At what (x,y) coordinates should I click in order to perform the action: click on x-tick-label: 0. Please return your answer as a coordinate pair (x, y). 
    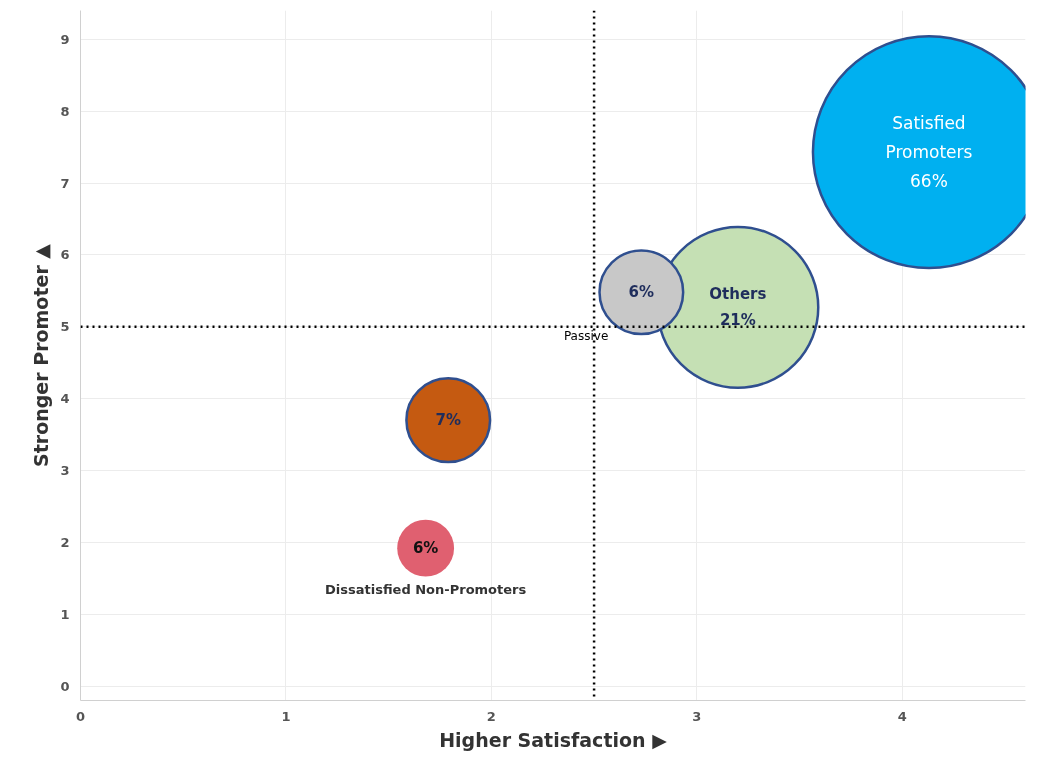
    Looking at the image, I should click on (80, 716).